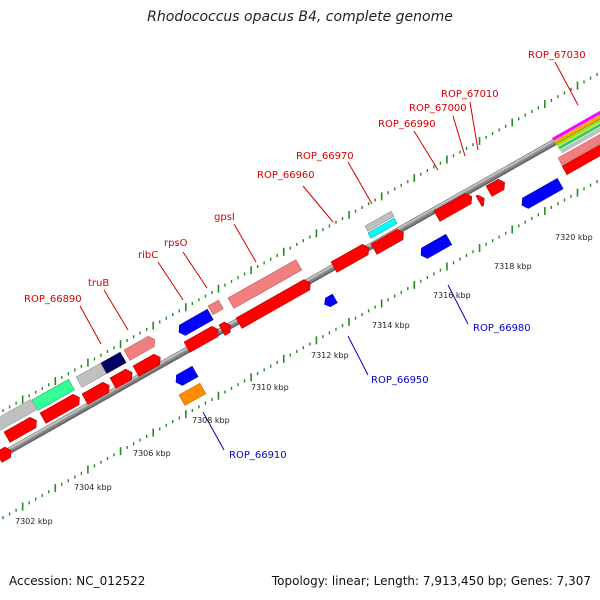 This screenshot has width=600, height=600. I want to click on scale-label: 7312 kbp, so click(330, 355).